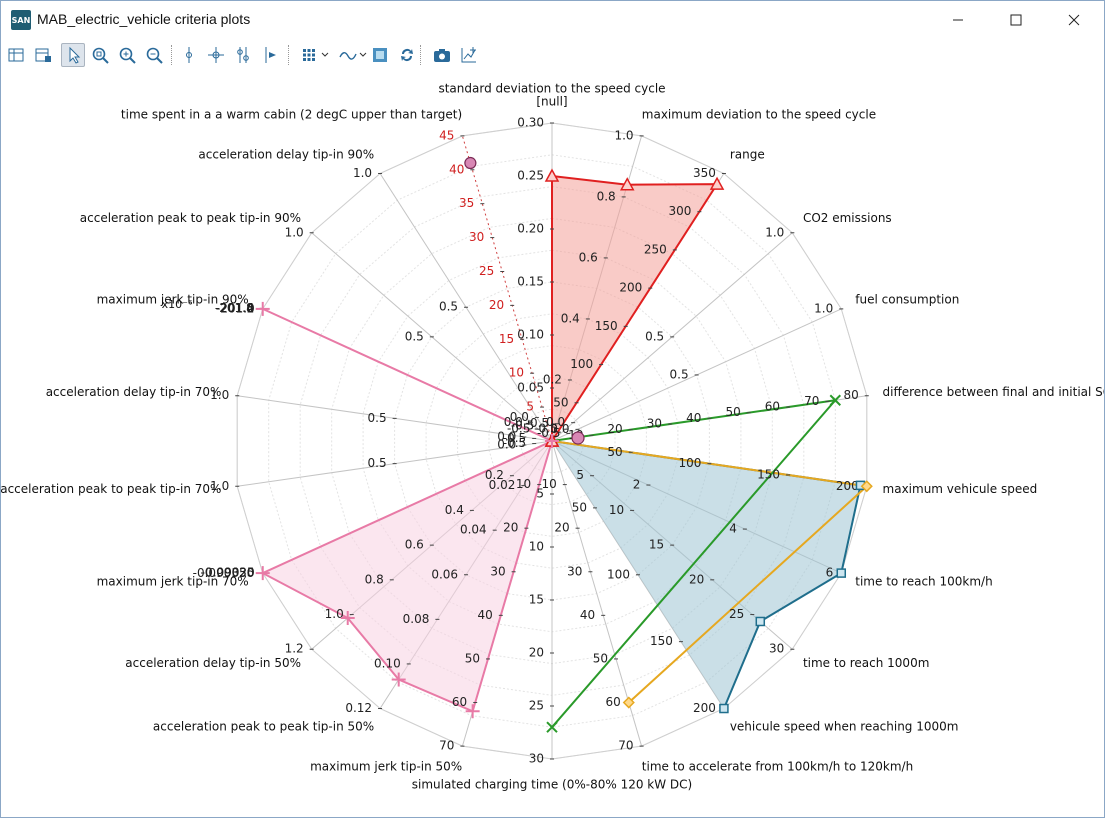 The height and width of the screenshot is (821, 1105). I want to click on chevron-down-icon, so click(325, 54).